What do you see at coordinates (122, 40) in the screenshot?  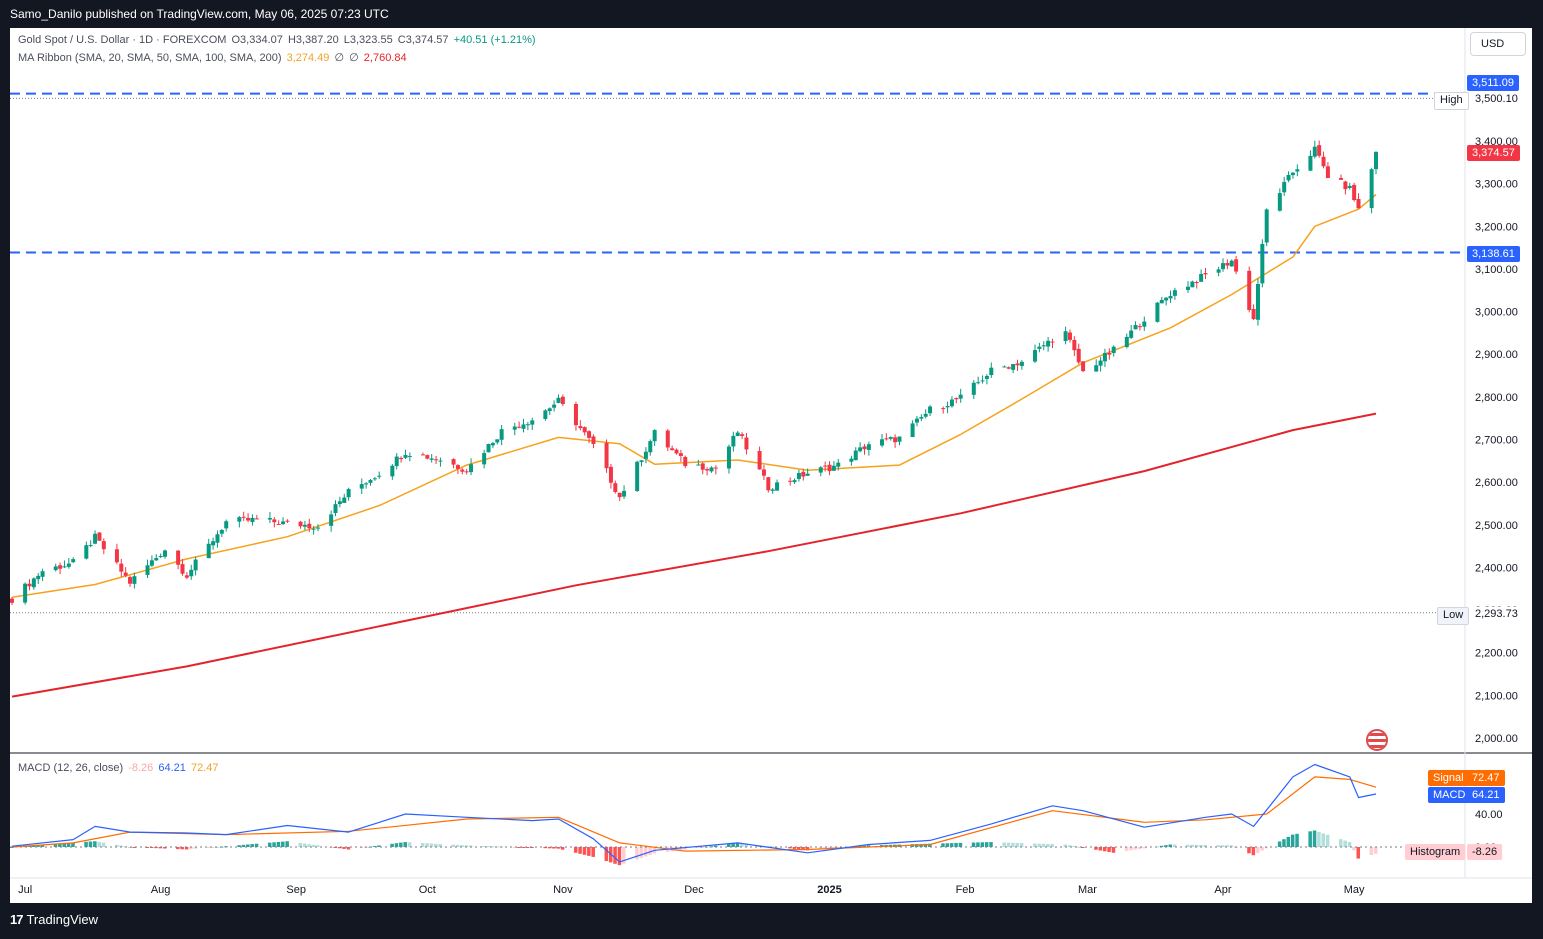 I see `symbol-name: Gold Spot / U.S. Dollar · 1D · FOREXCOM` at bounding box center [122, 40].